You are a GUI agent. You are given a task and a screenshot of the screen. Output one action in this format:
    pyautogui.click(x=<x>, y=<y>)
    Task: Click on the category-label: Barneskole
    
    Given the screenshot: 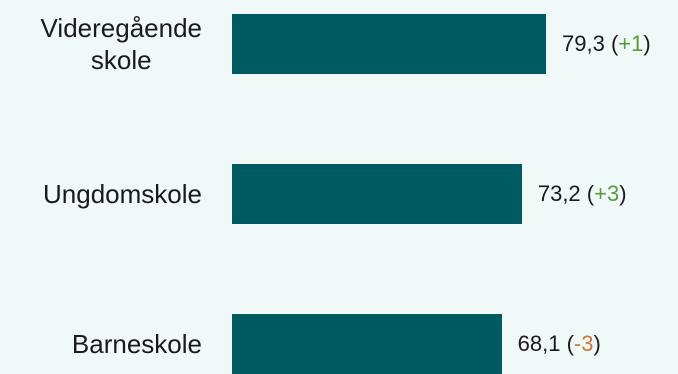 What is the action you would take?
    pyautogui.click(x=136, y=344)
    